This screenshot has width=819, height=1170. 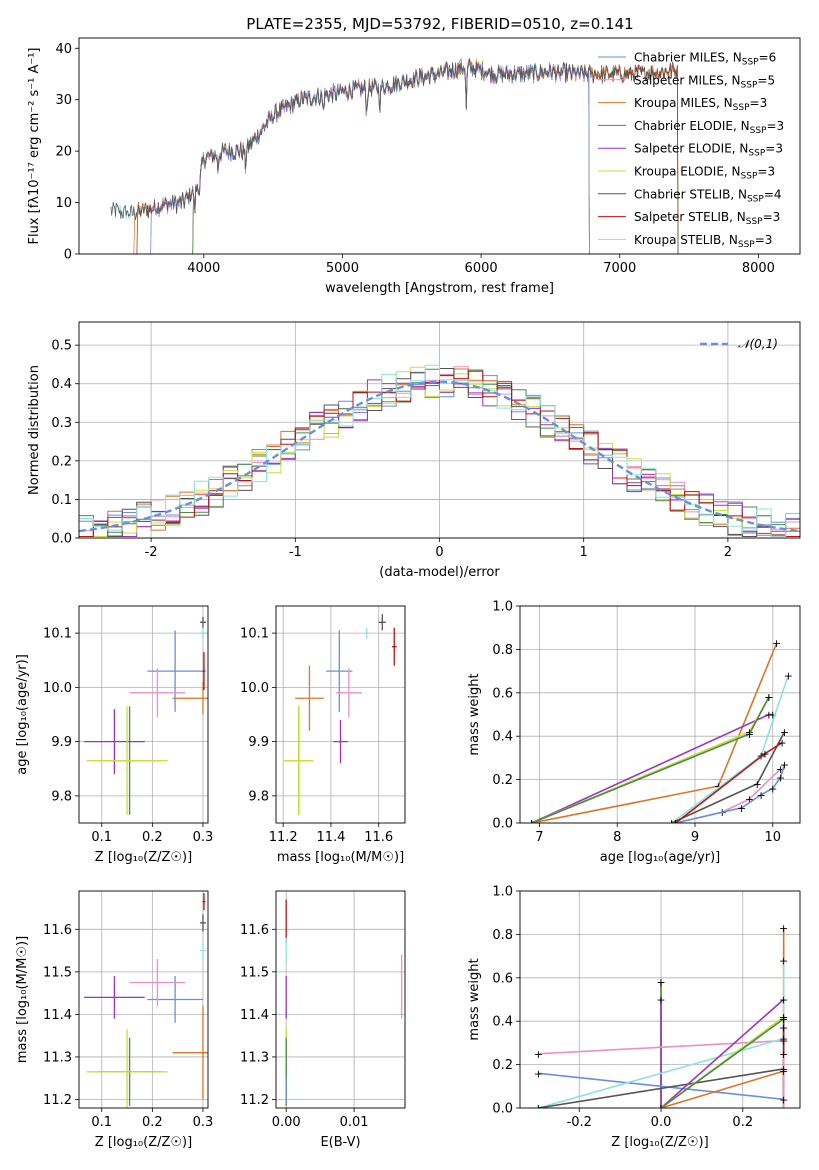 I want to click on y-tick-label: 11.2, so click(x=254, y=1100).